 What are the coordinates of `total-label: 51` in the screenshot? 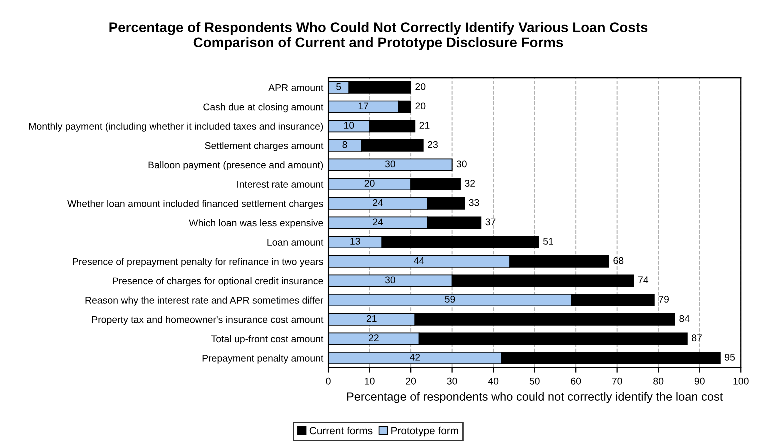 It's located at (549, 241).